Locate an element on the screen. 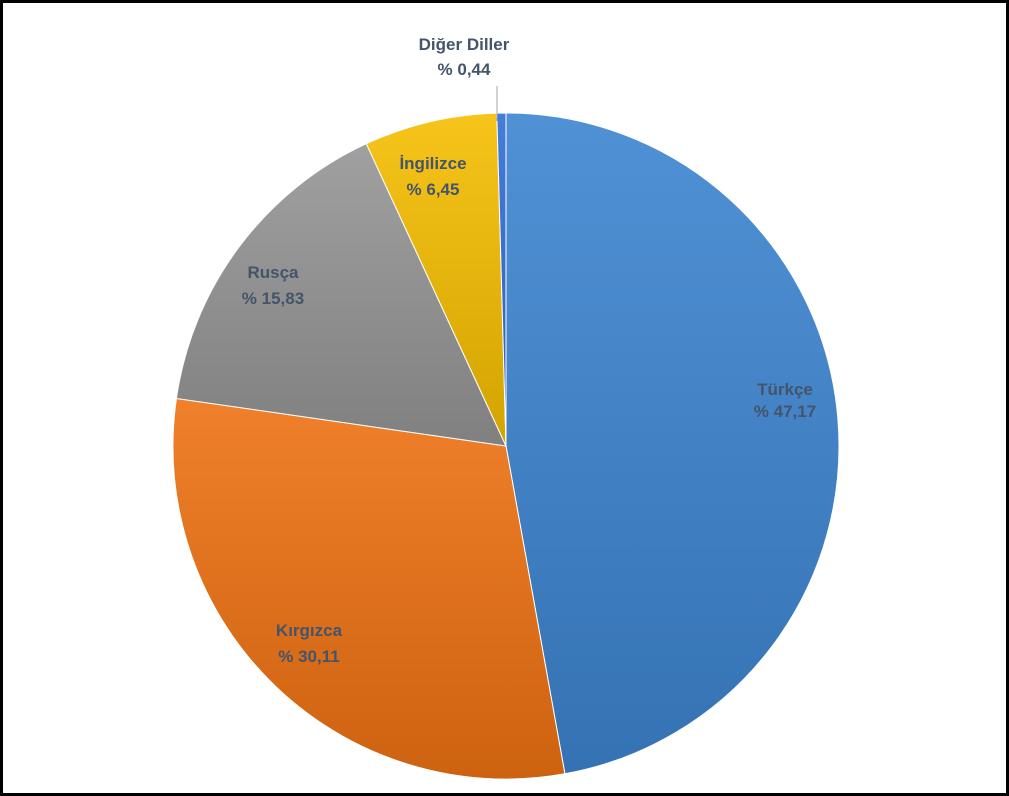 This screenshot has width=1009, height=796. label-name-ingilizce: İngilizce is located at coordinates (432, 163).